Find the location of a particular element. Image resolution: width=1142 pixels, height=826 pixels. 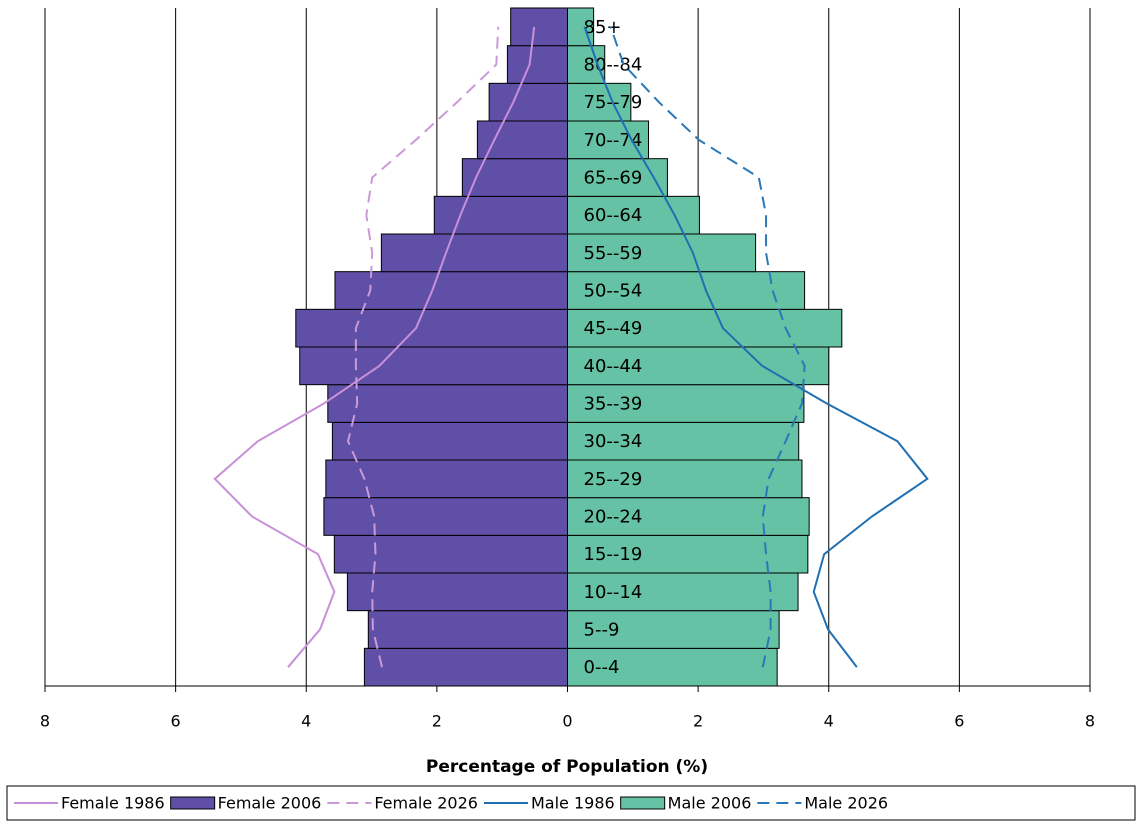

category-label: 70--74 is located at coordinates (613, 140).